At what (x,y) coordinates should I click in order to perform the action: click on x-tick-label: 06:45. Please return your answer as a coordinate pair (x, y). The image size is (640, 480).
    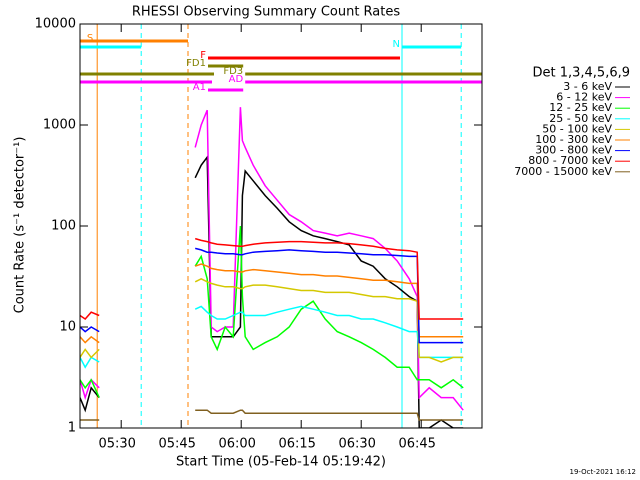
    Looking at the image, I should click on (416, 444).